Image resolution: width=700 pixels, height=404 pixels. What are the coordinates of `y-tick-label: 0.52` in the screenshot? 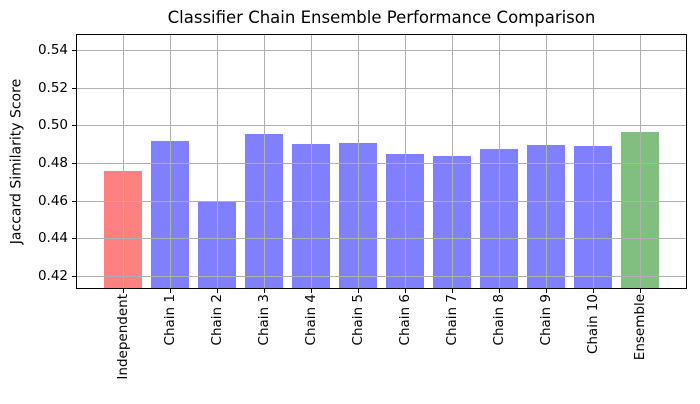 It's located at (52, 87).